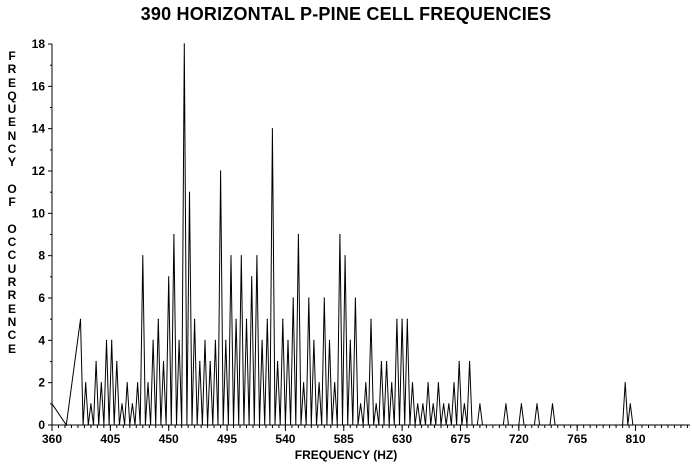 The height and width of the screenshot is (465, 692). Describe the element at coordinates (52, 439) in the screenshot. I see `x-tick-label: 360` at that location.